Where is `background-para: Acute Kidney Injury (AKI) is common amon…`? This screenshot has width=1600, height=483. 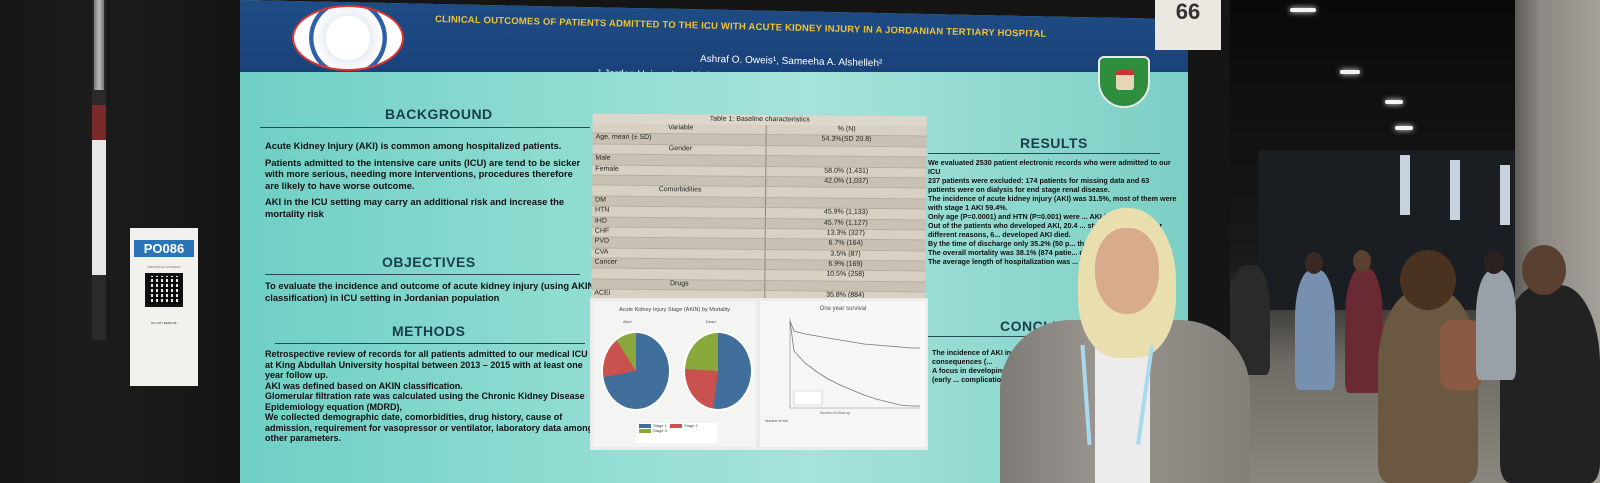 background-para: Acute Kidney Injury (AKI) is common amon… is located at coordinates (413, 145).